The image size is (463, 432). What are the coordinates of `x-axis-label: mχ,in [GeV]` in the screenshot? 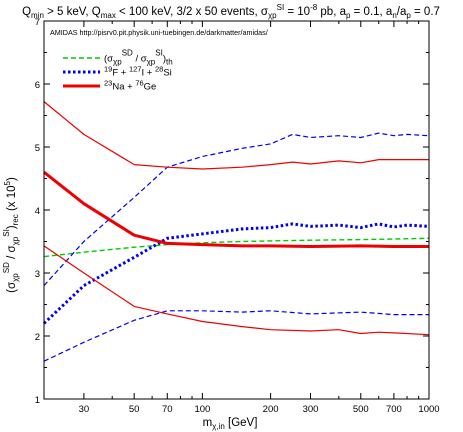 It's located at (230, 424).